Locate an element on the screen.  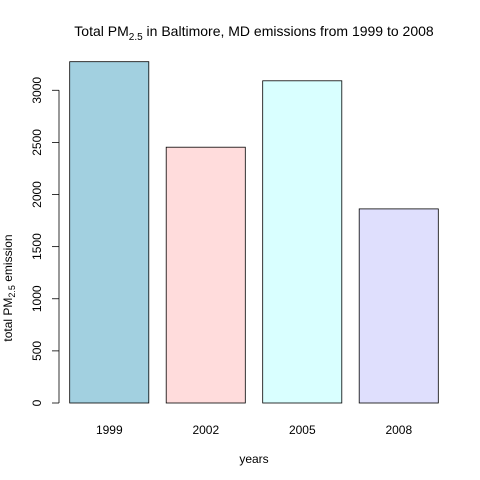
y-tick-label-1500: 1500 is located at coordinates (37, 246).